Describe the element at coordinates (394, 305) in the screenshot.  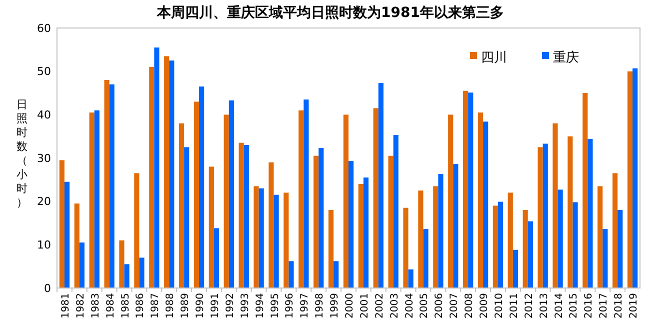
I see `x-tick-label: 2003` at that location.